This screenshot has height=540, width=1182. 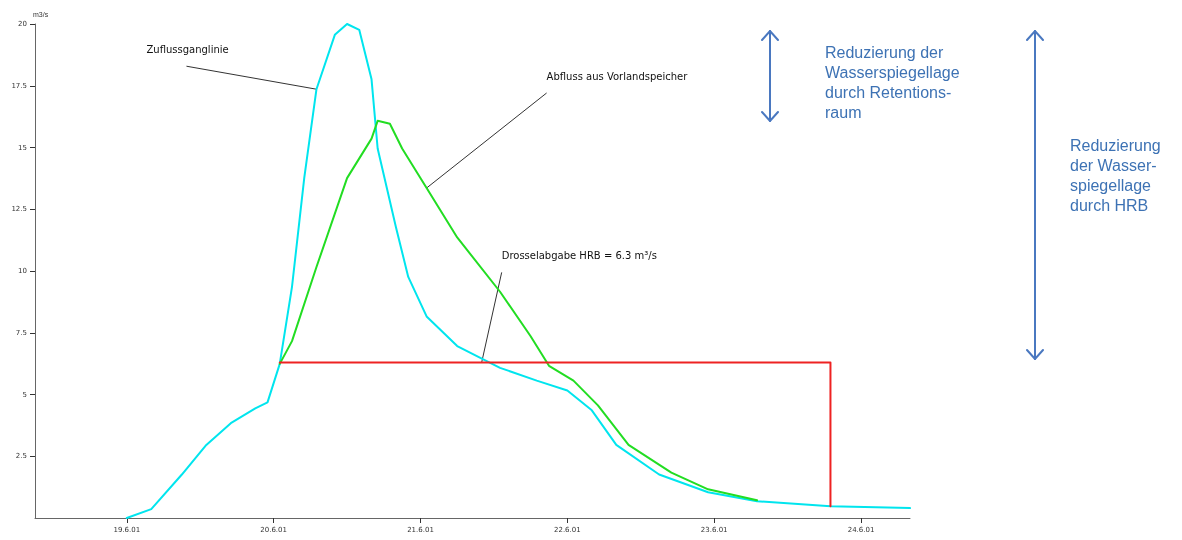 I want to click on annotation: Abfluss aus Vorlandspeicher, so click(x=617, y=76).